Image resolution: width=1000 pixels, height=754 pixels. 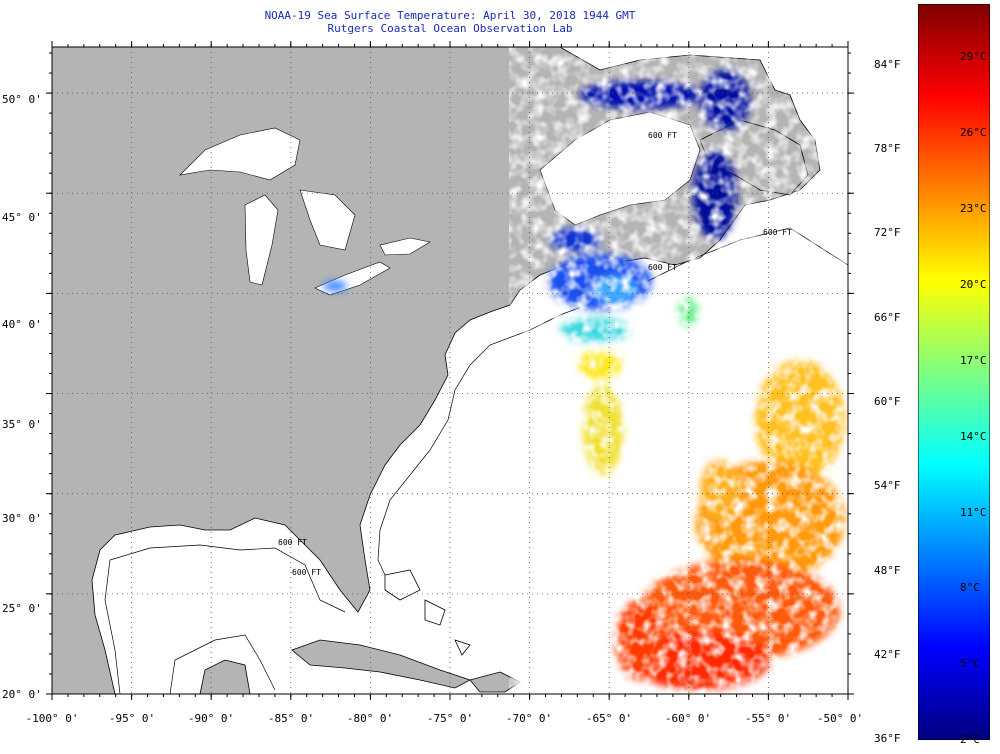 I want to click on bahamas, so click(x=427, y=612).